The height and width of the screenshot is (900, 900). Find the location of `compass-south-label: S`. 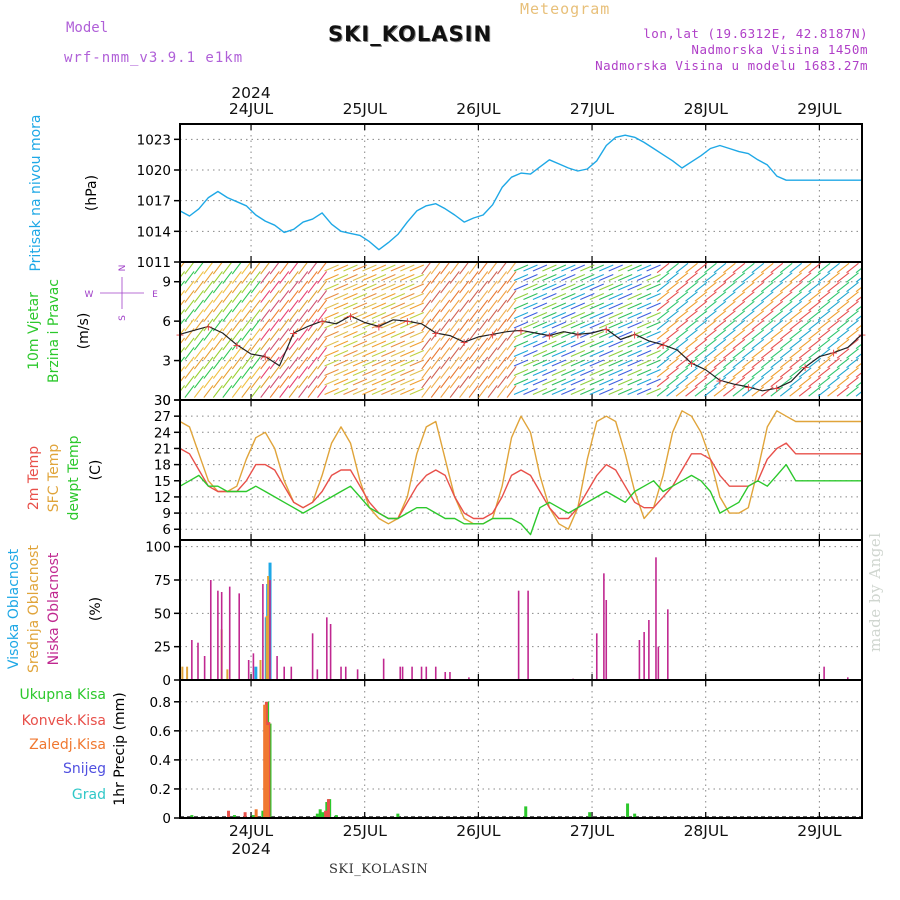

compass-south-label: S is located at coordinates (123, 318).